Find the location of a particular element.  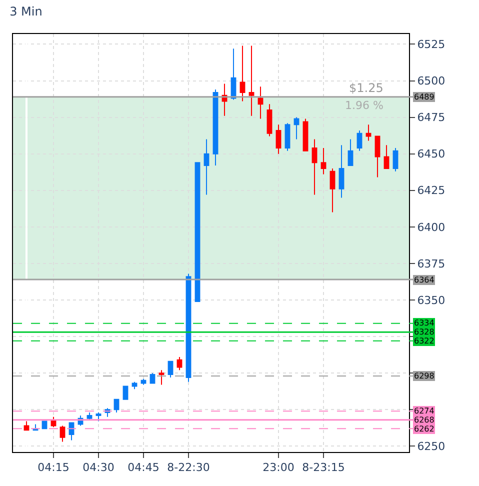

y-tick-label: 6500 is located at coordinates (431, 81).